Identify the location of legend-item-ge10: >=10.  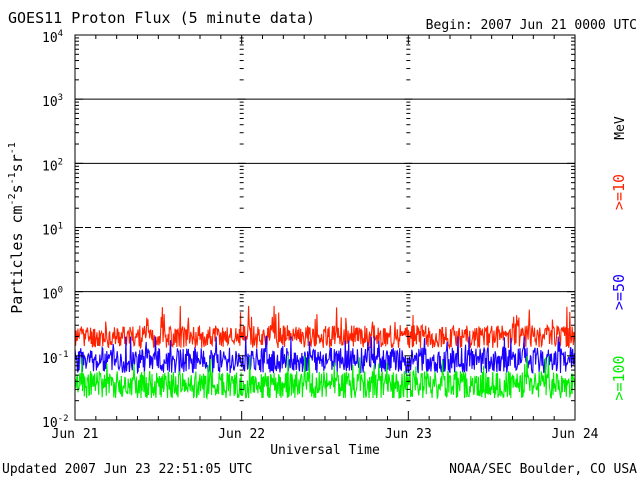
(619, 192).